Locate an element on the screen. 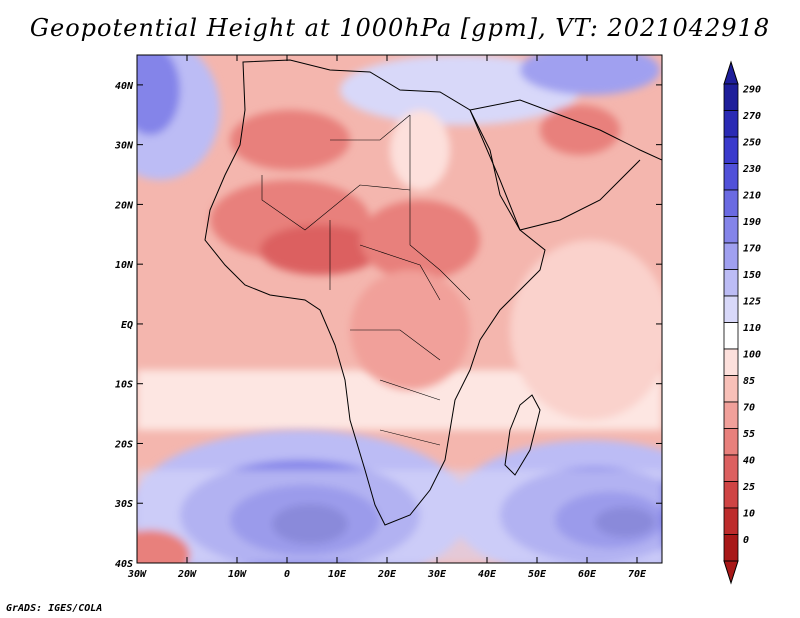  grads-credit: GrADS: IGES/COLA is located at coordinates (54, 608).